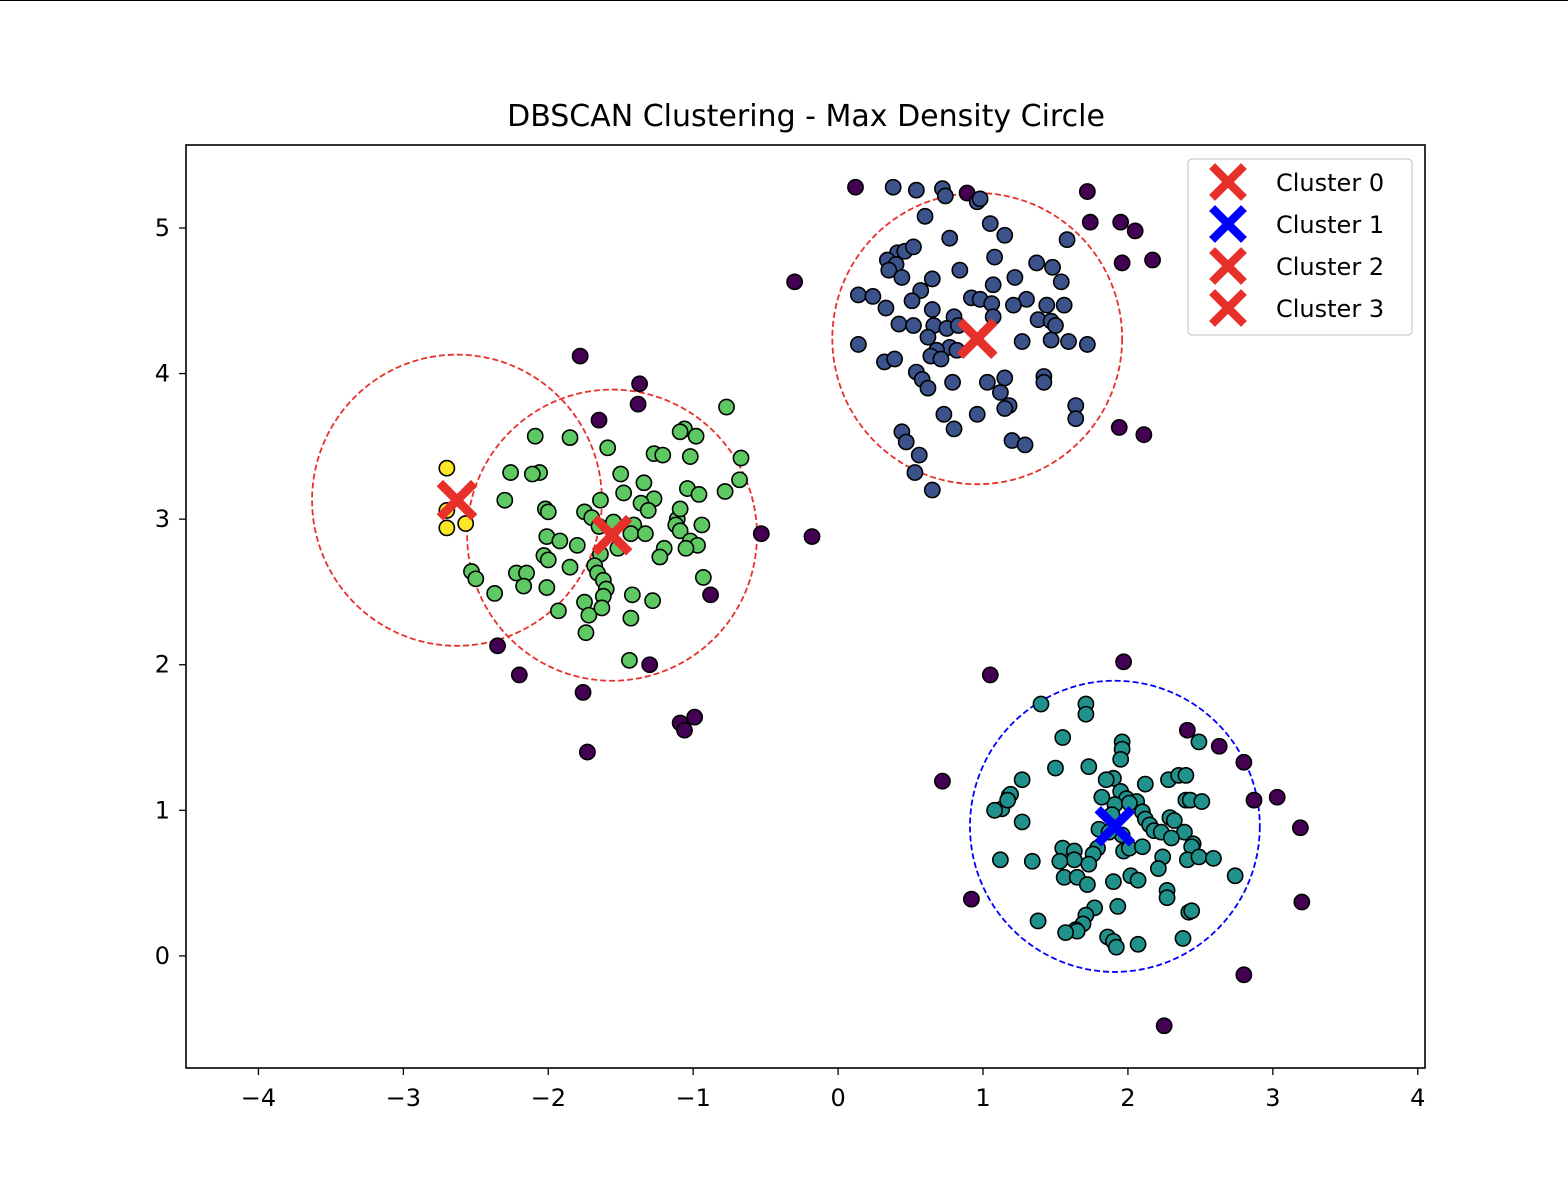  I want to click on x-tick-label: −4, so click(258, 1098).